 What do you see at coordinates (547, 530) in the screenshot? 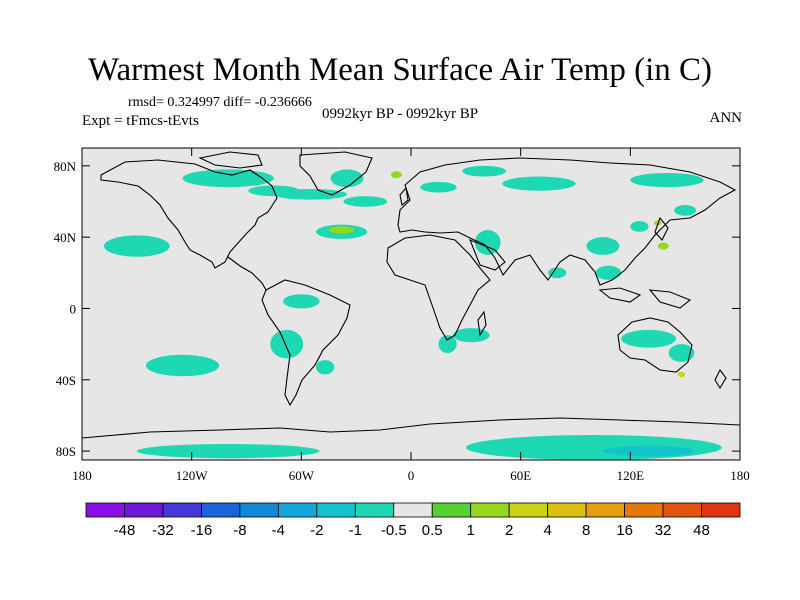
I see `colorbar-label: 4` at bounding box center [547, 530].